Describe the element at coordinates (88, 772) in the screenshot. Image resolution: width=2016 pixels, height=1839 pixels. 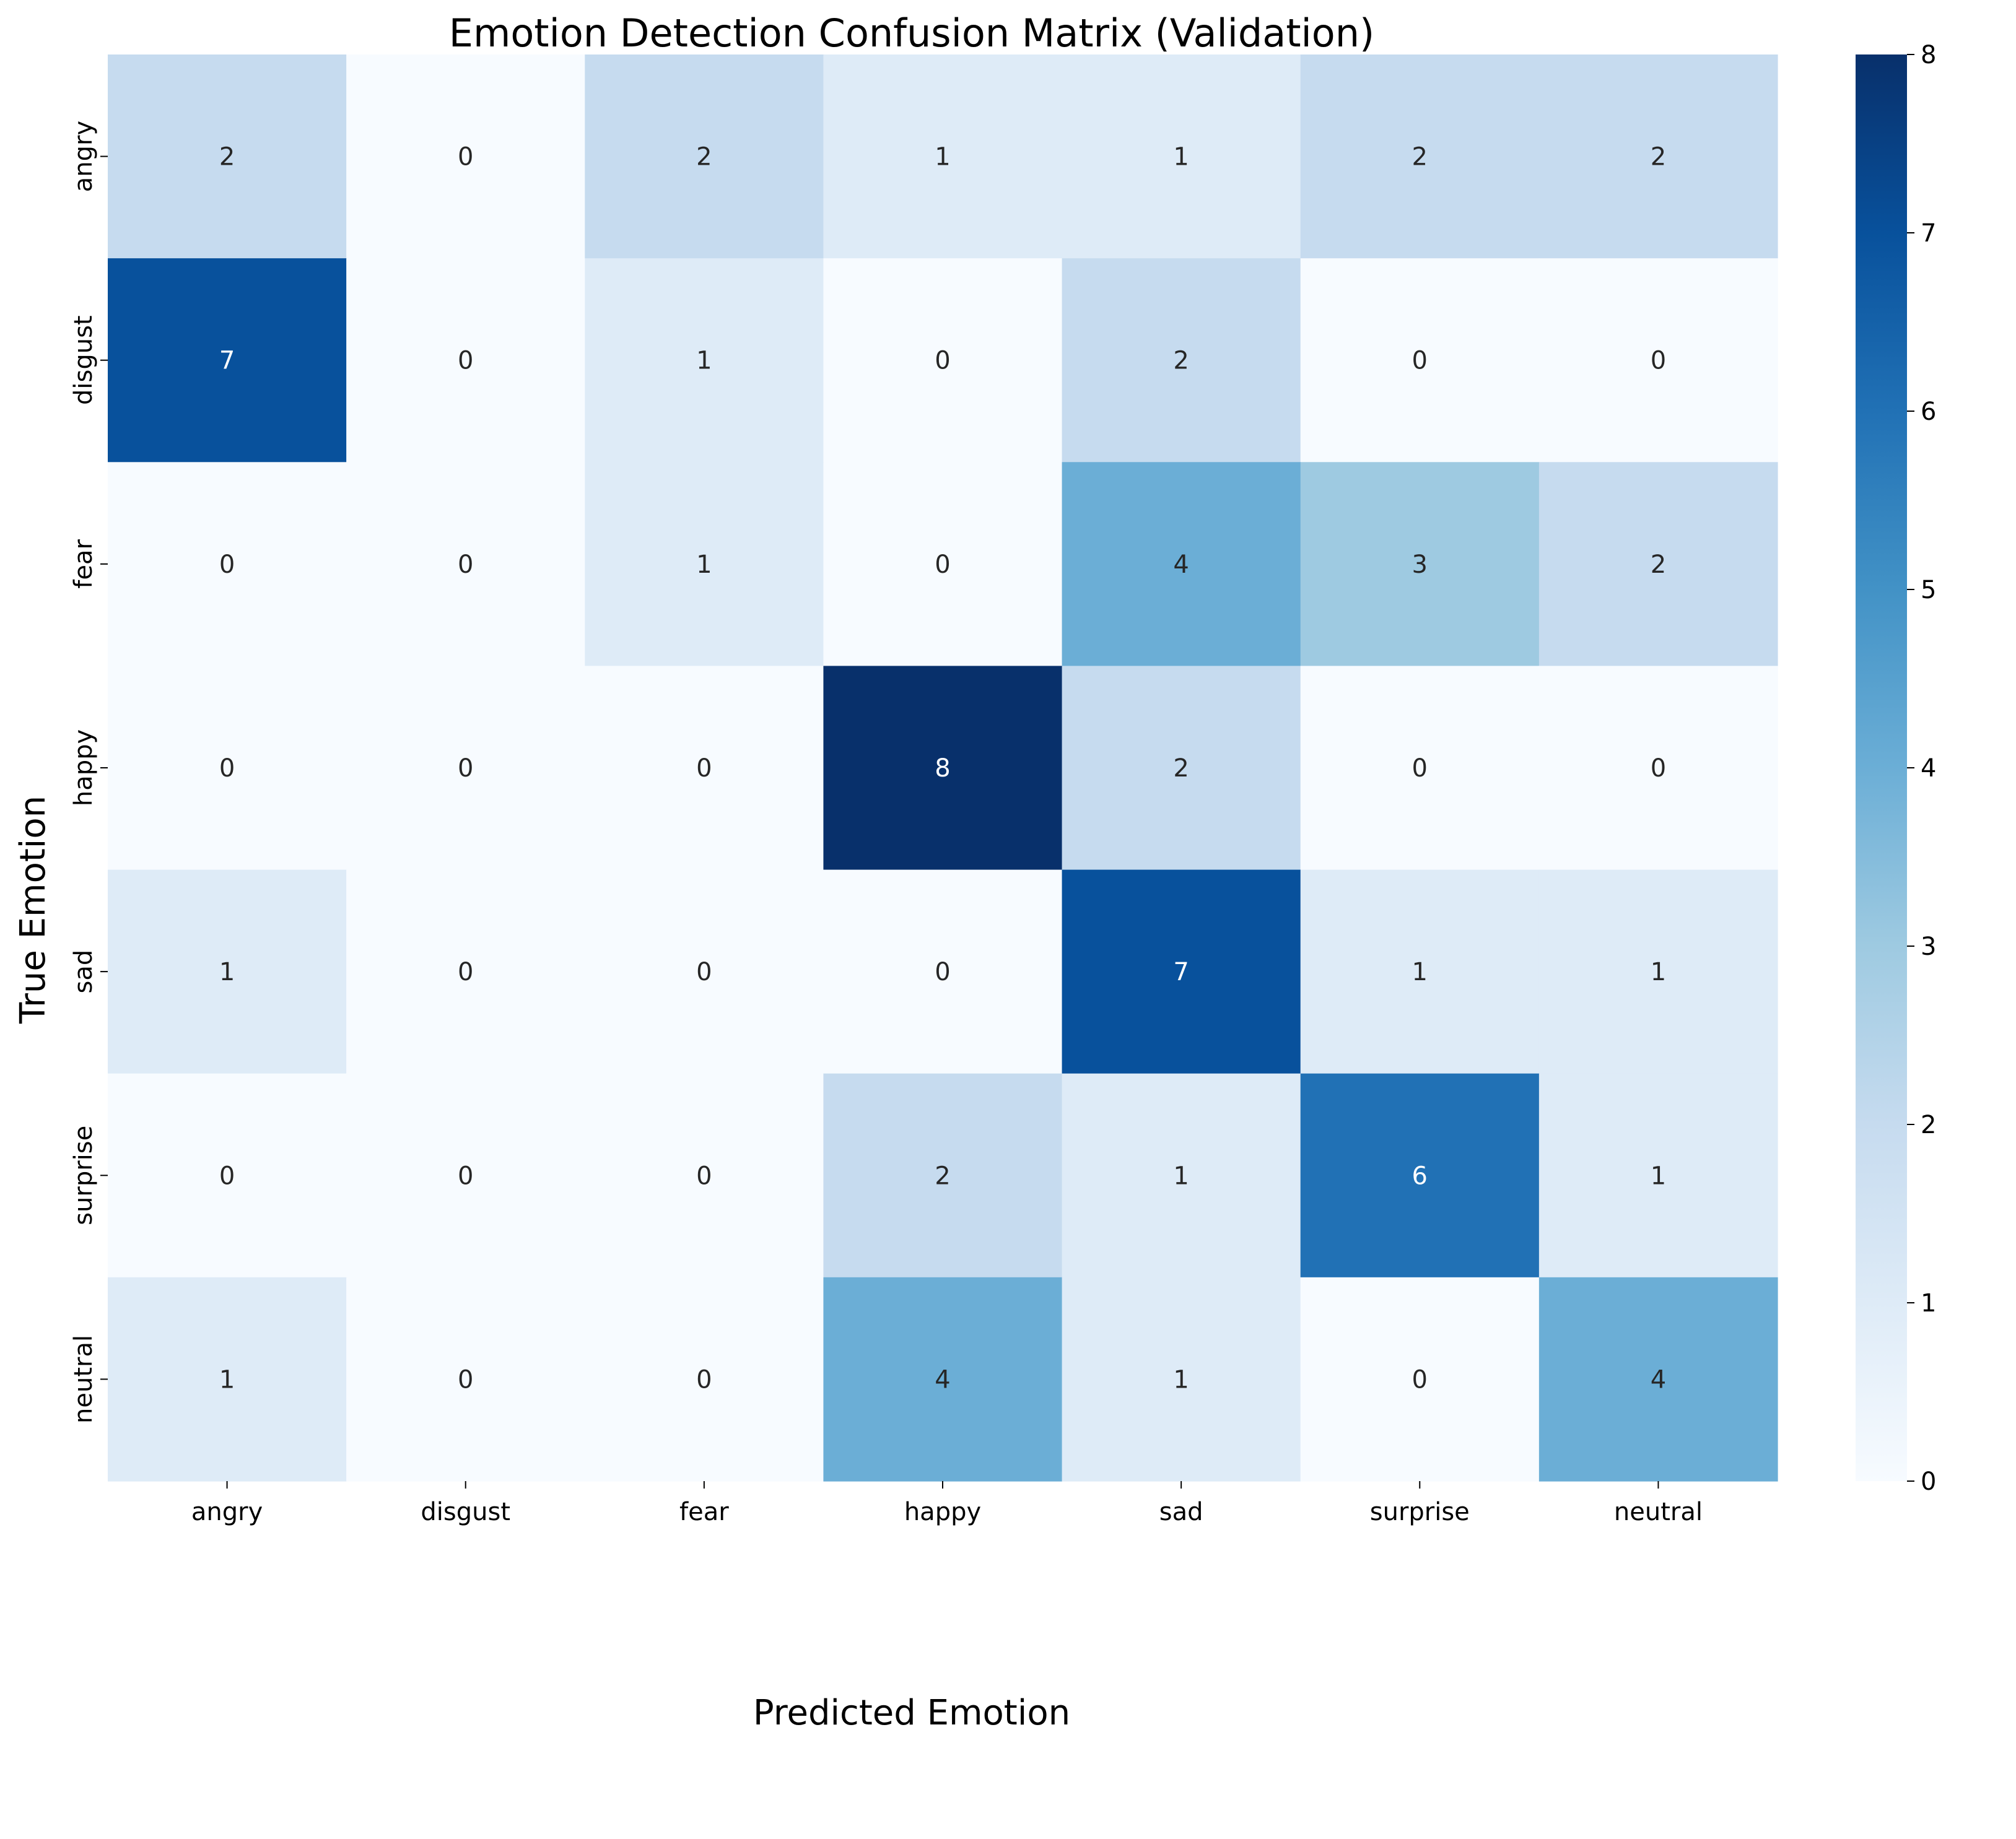
I see `y-axis: angry disgust fear happy sad surprise neutral` at that location.